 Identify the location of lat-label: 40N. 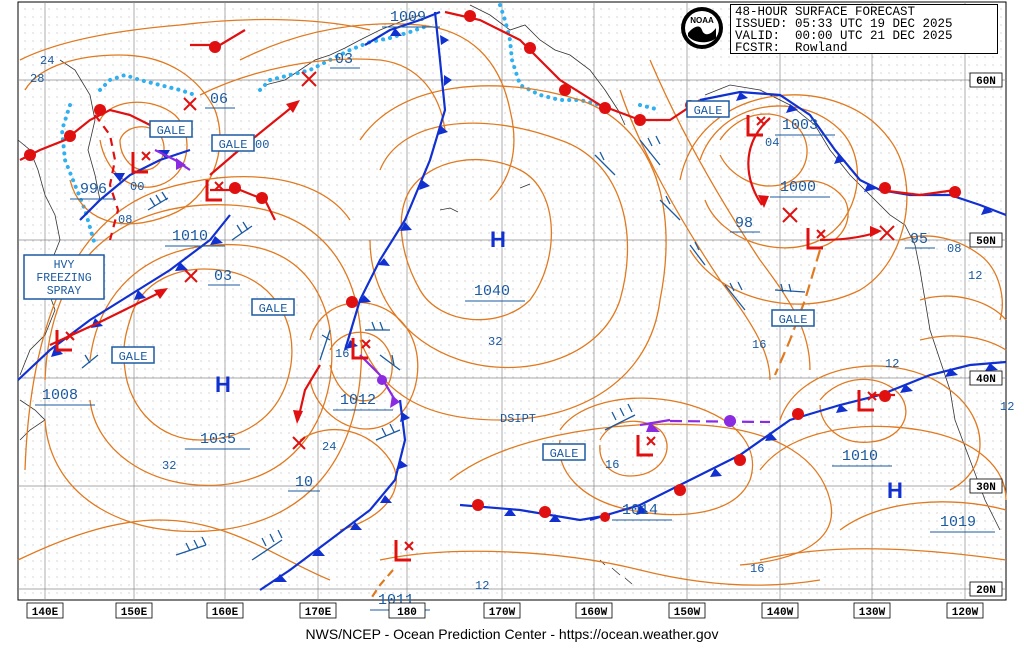
(986, 380).